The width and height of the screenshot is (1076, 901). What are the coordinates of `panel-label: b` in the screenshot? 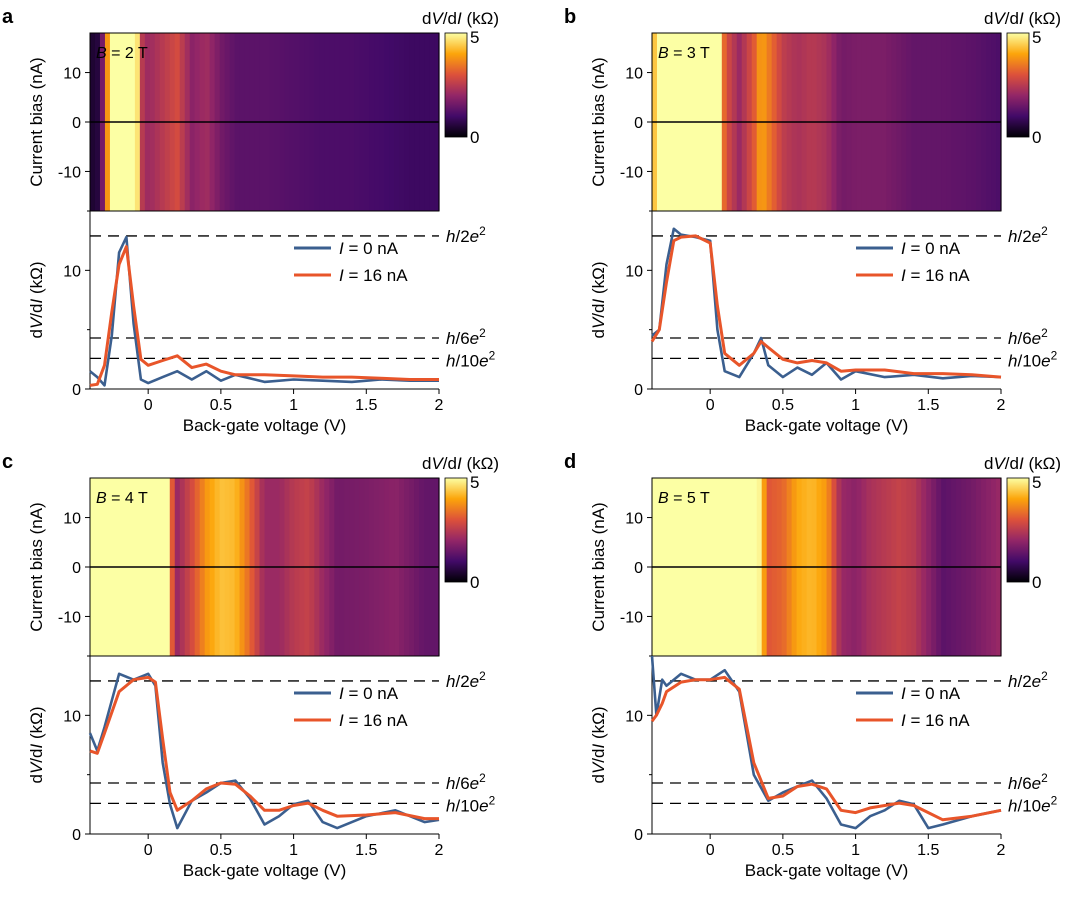 It's located at (570, 17).